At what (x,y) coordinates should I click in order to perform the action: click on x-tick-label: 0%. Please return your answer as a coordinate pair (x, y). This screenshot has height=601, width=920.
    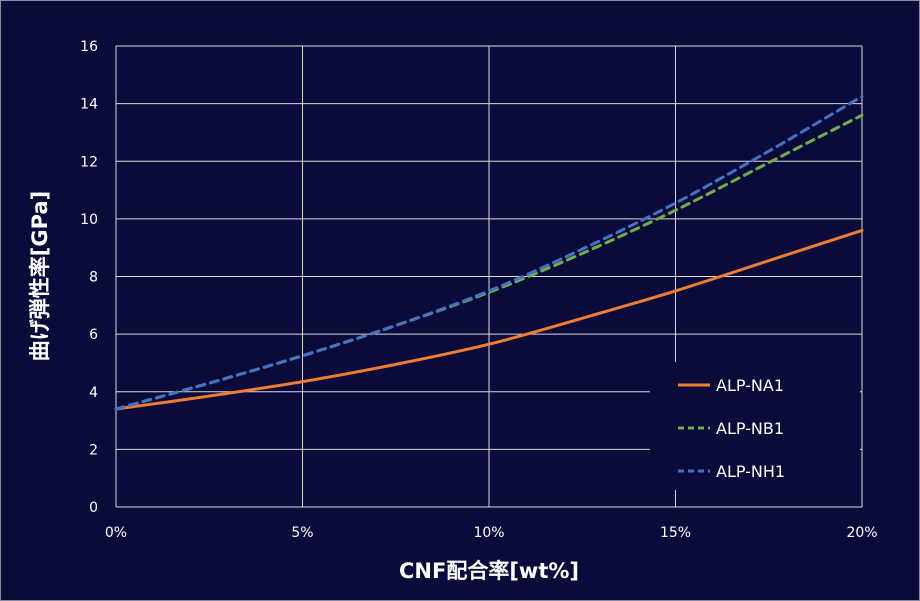
    Looking at the image, I should click on (116, 533).